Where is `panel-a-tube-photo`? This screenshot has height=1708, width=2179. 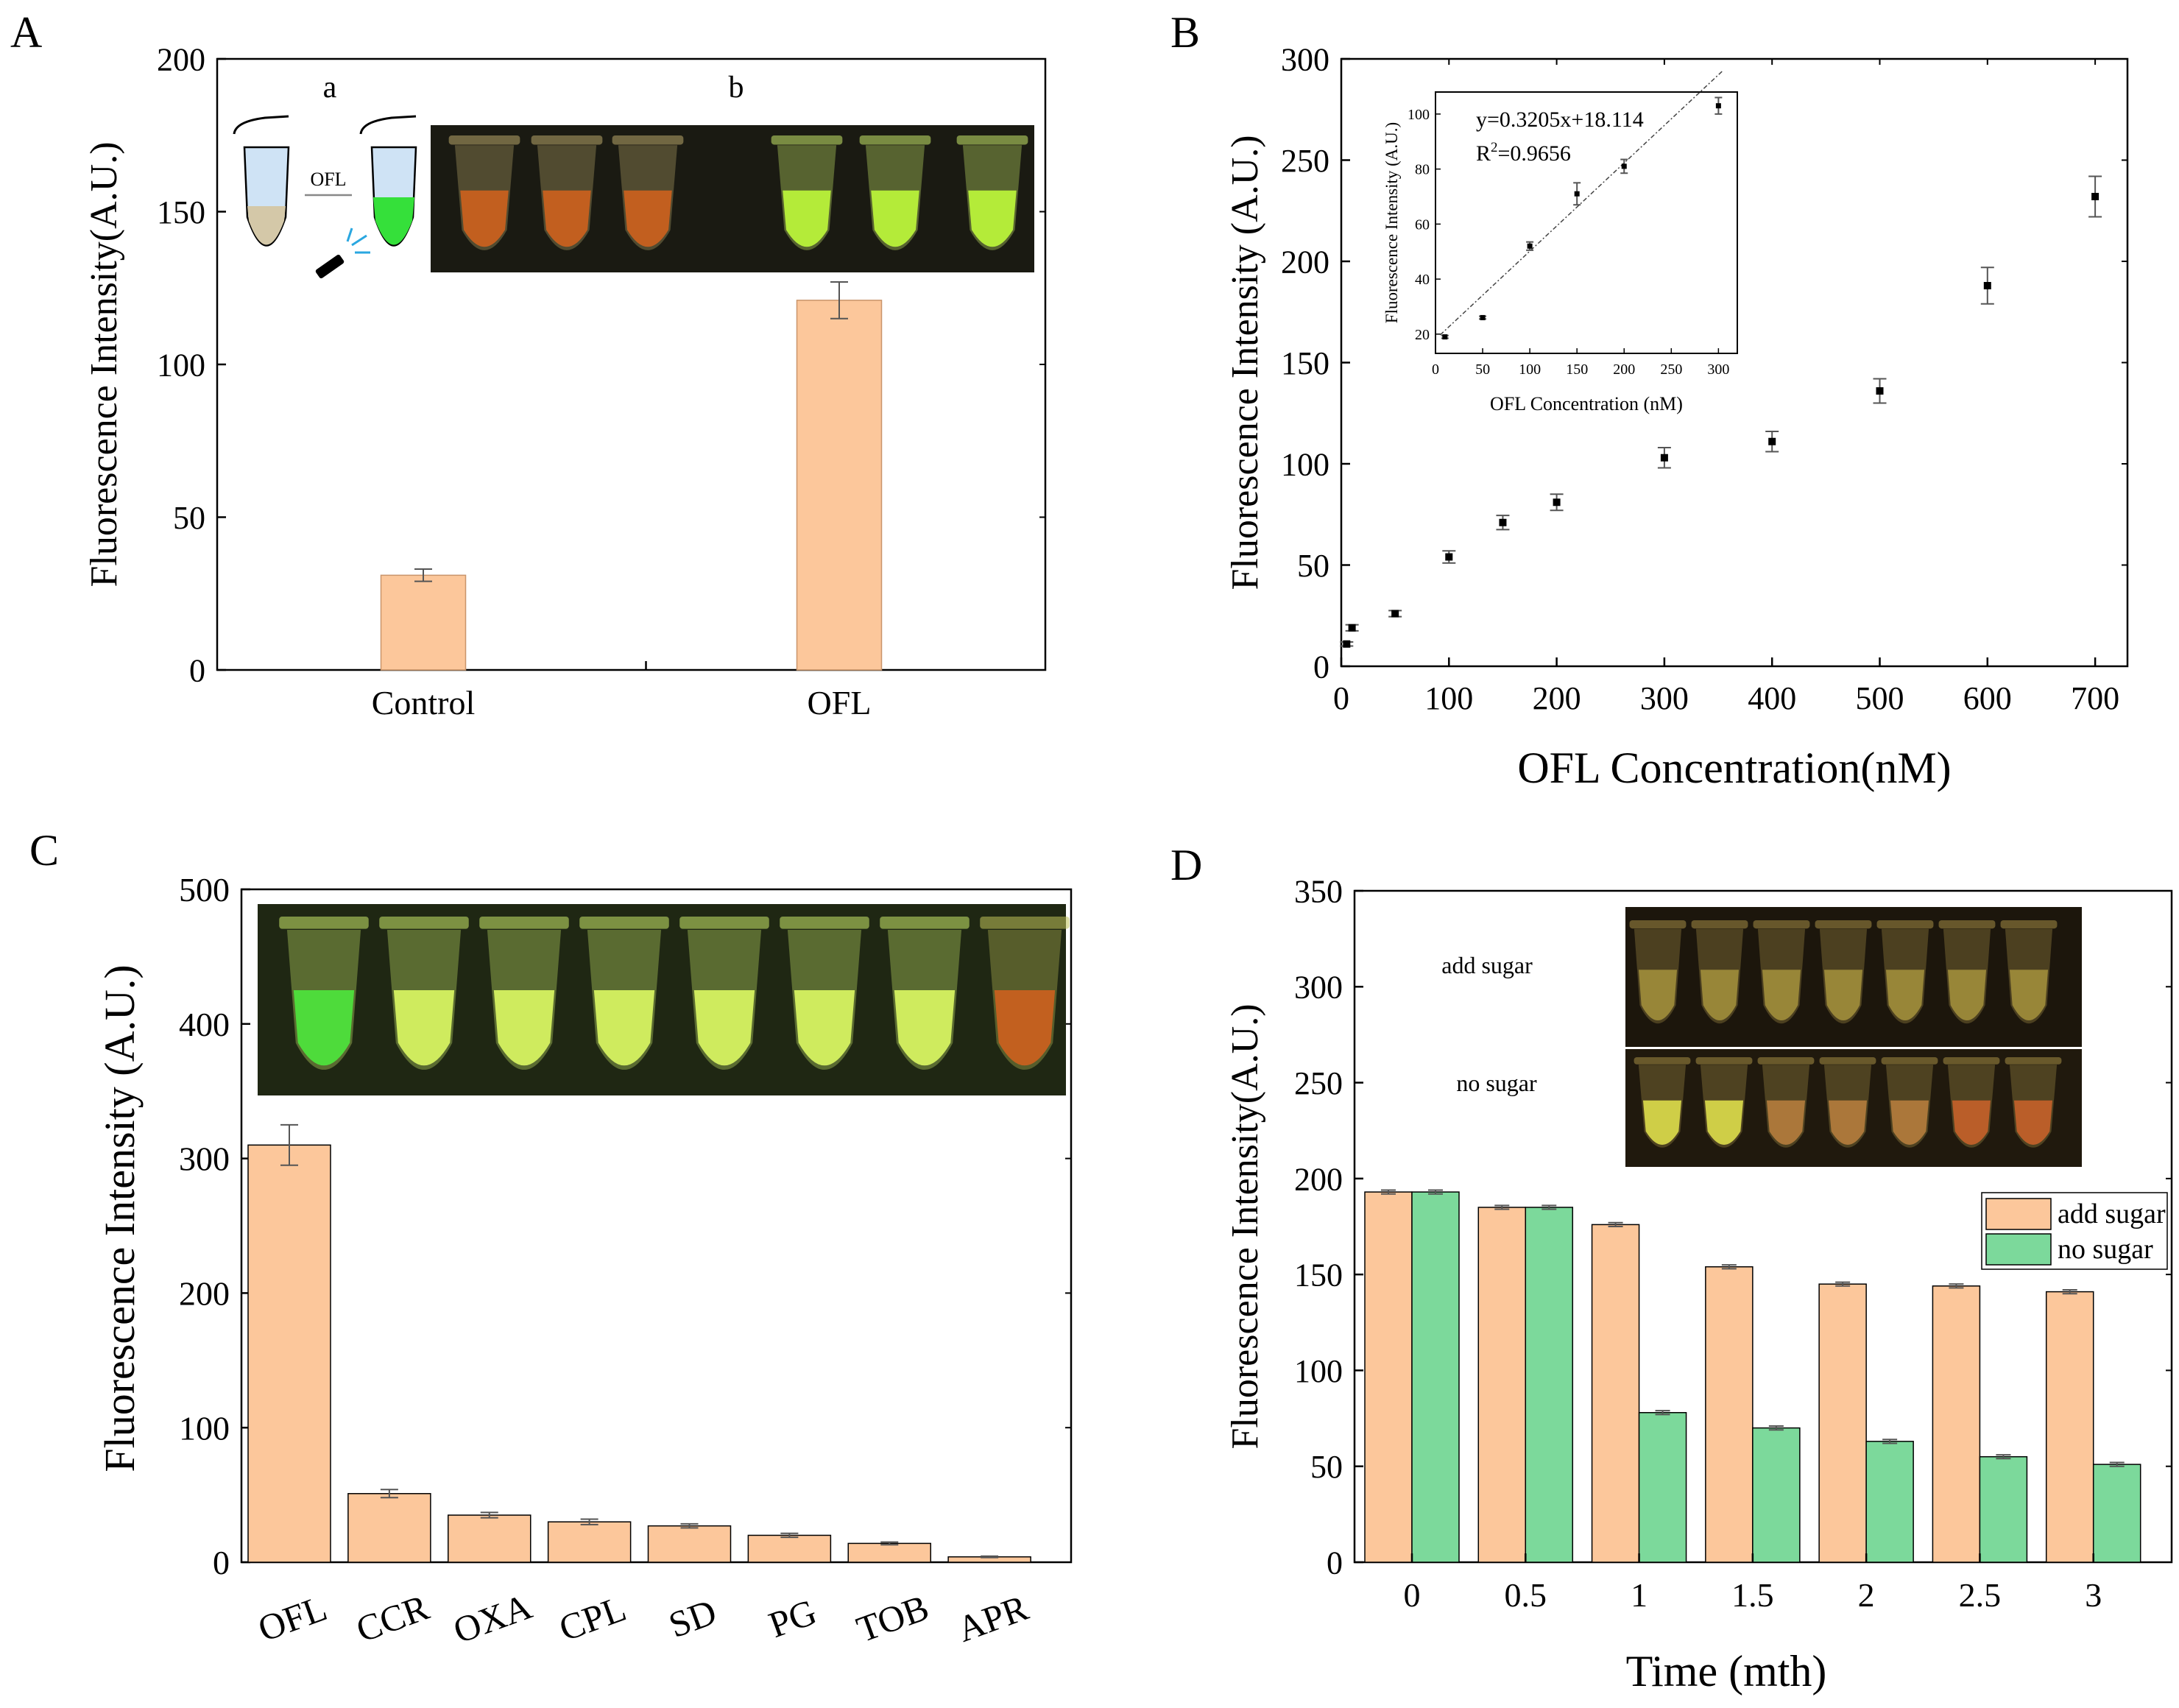
panel-a-tube-photo is located at coordinates (732, 198).